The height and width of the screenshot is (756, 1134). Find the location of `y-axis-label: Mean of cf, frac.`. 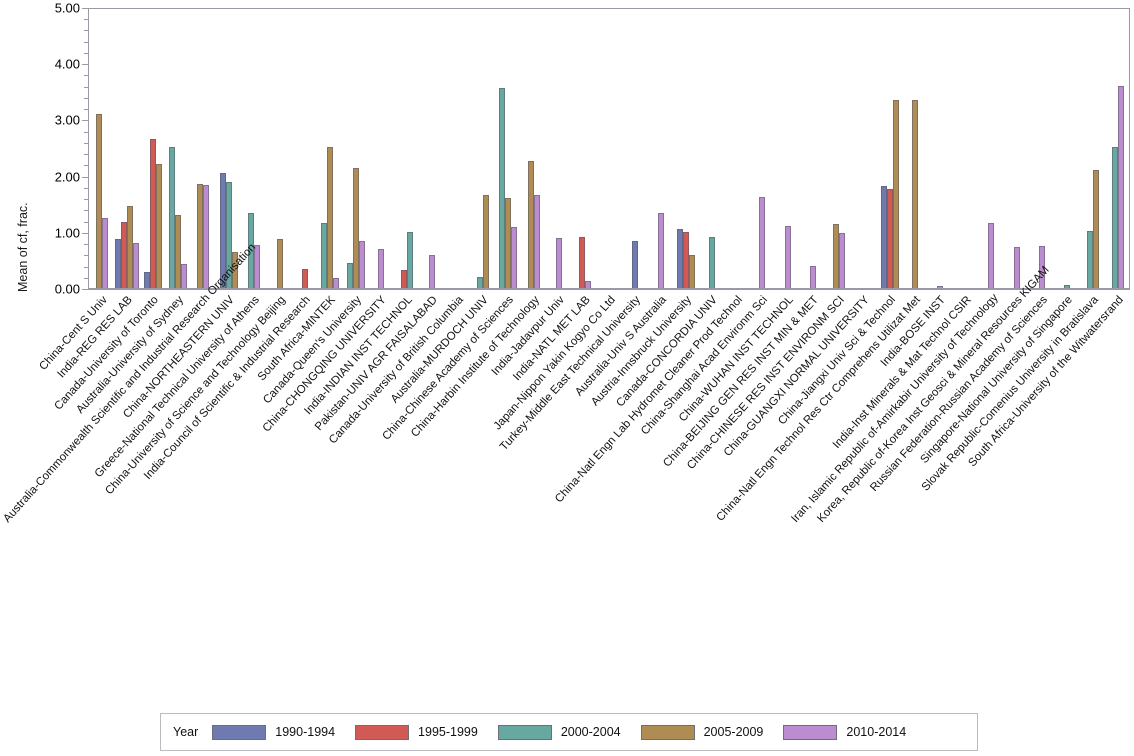

y-axis-label: Mean of cf, frac. is located at coordinates (23, 247).